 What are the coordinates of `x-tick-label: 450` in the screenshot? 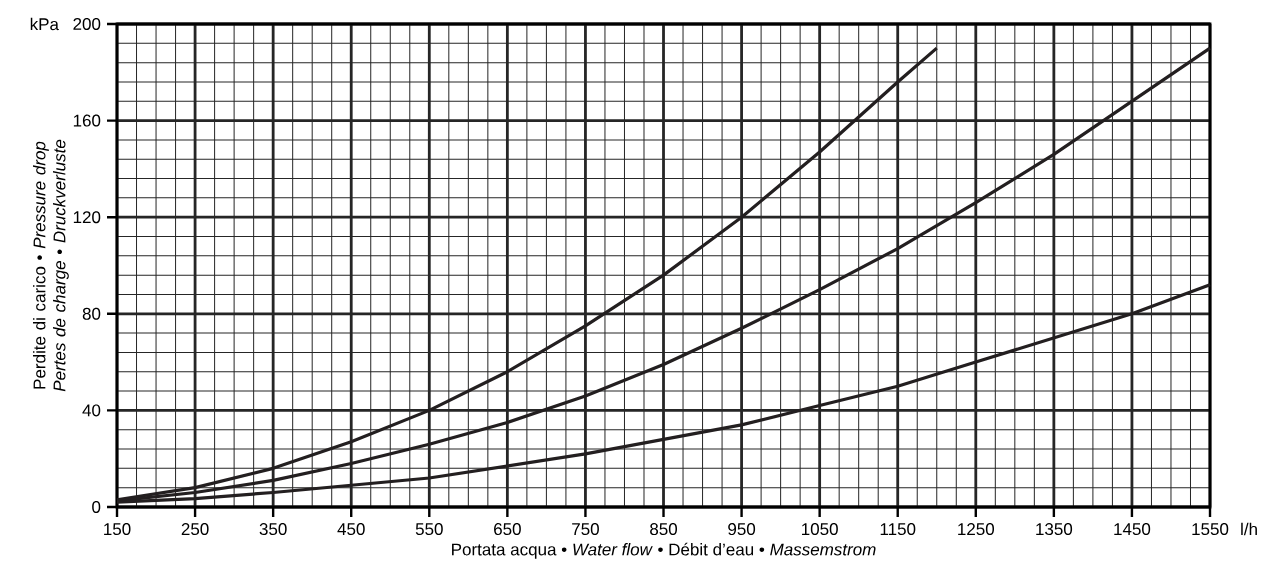 It's located at (351, 529).